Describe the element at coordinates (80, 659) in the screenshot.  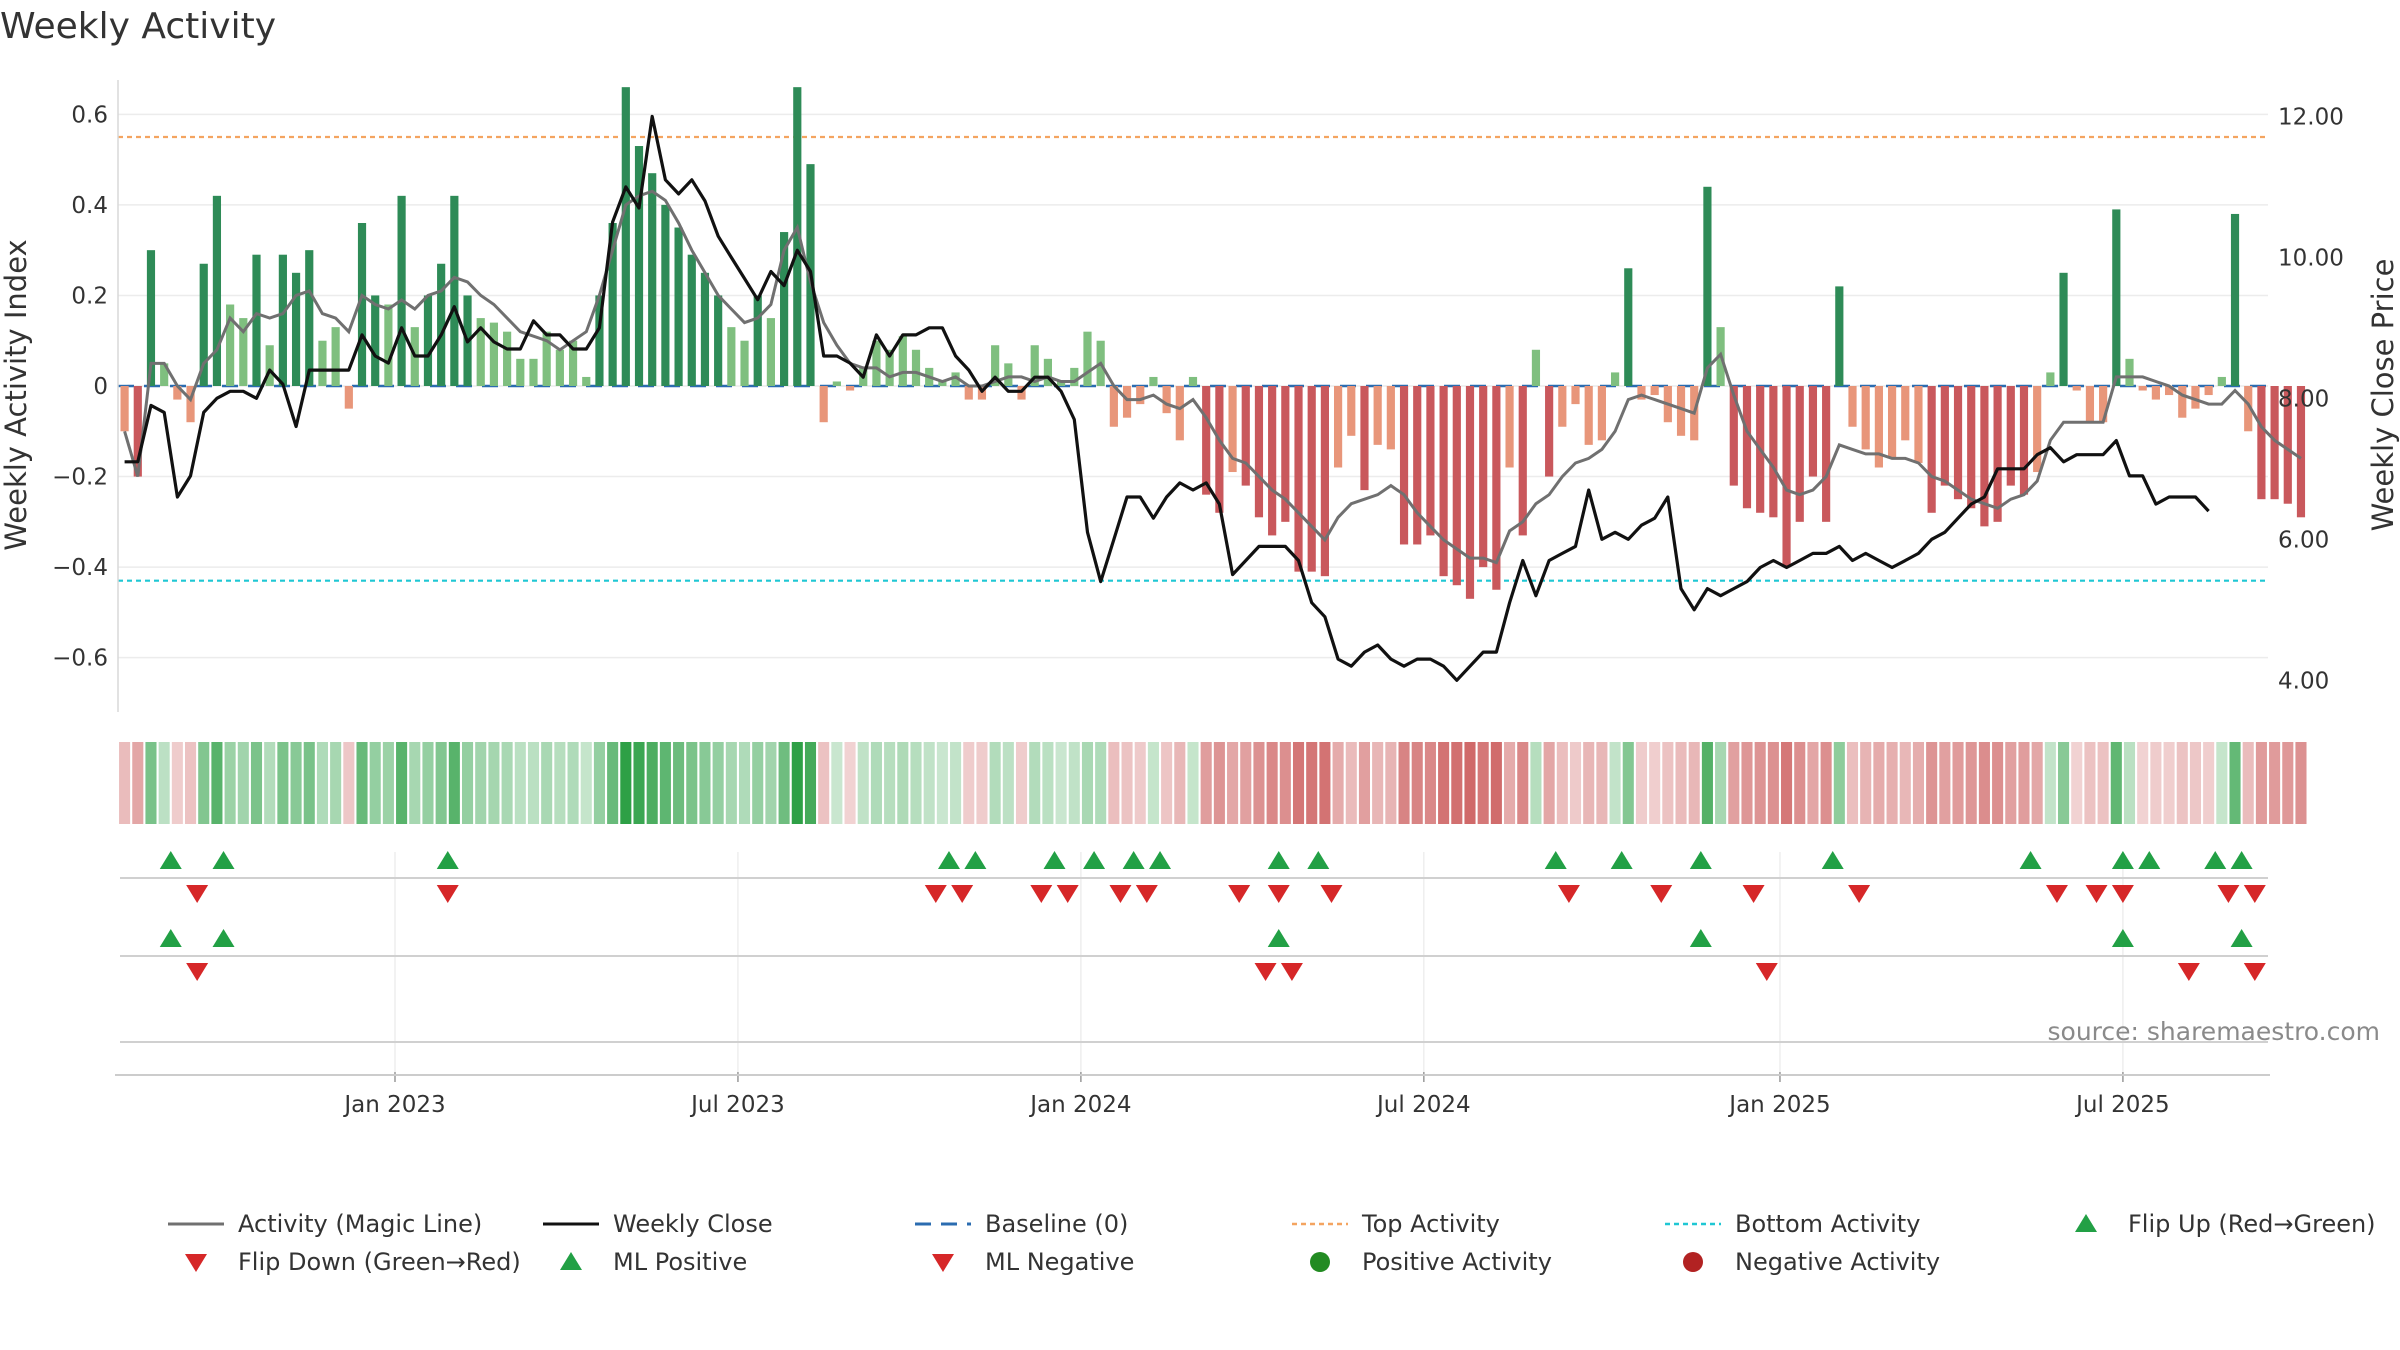
I see `y-left-tick-label: −0.6` at that location.